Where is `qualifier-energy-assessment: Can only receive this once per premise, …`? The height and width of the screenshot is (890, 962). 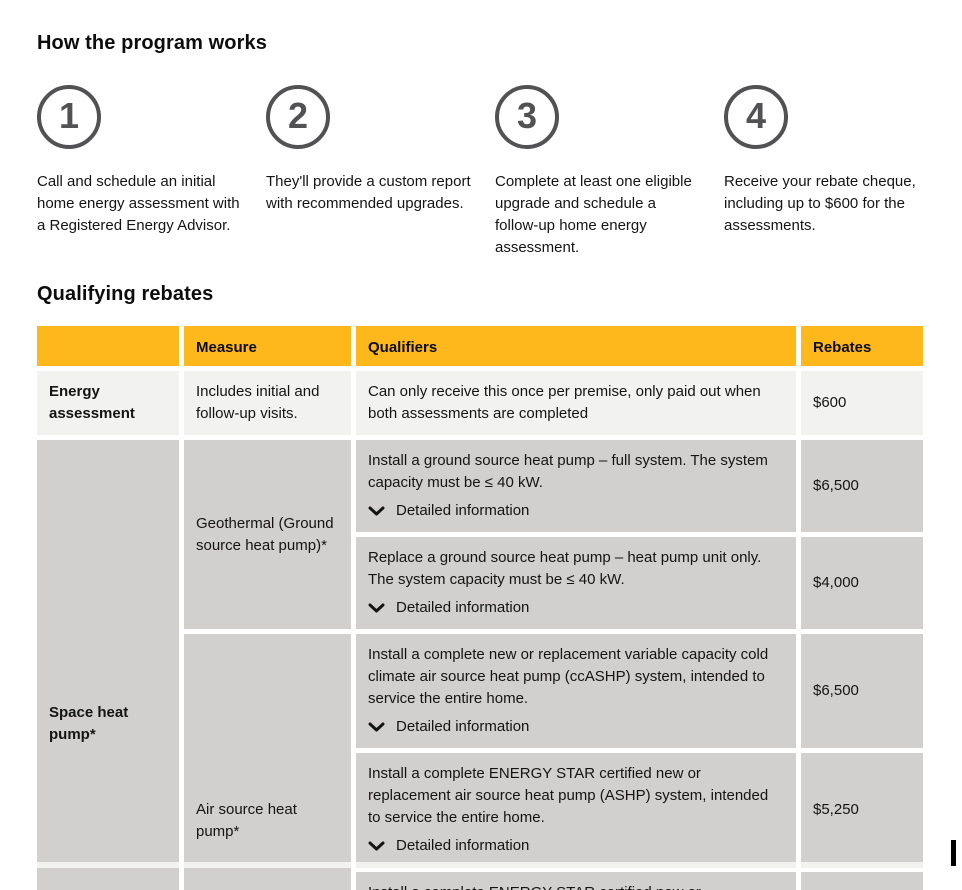 qualifier-energy-assessment: Can only receive this once per premise, … is located at coordinates (576, 403).